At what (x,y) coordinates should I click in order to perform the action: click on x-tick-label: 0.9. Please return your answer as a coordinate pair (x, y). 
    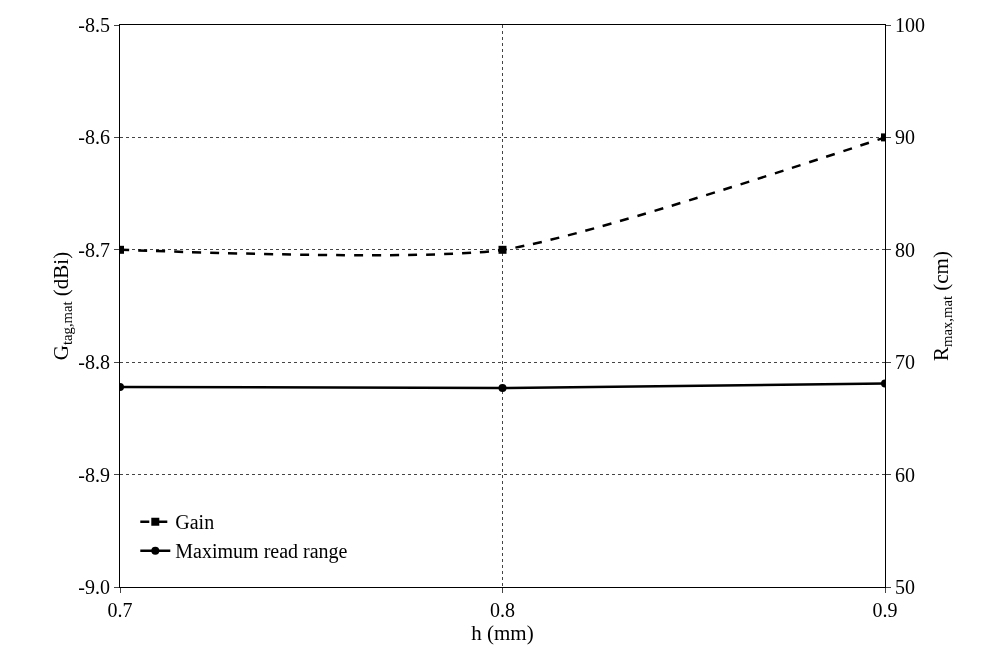
    Looking at the image, I should click on (885, 610).